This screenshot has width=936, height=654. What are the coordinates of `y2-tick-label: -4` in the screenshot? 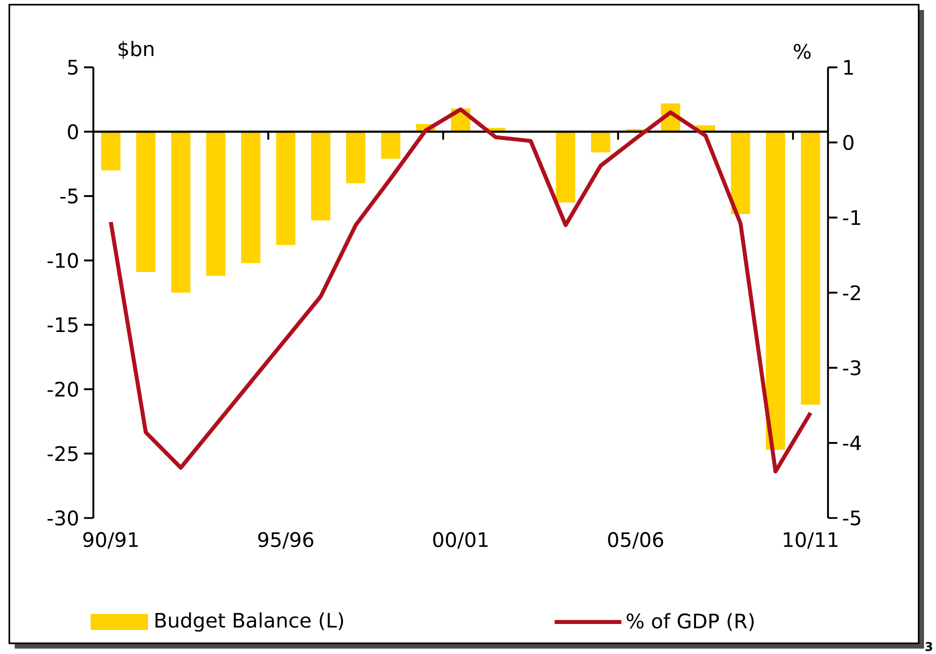 It's located at (852, 443).